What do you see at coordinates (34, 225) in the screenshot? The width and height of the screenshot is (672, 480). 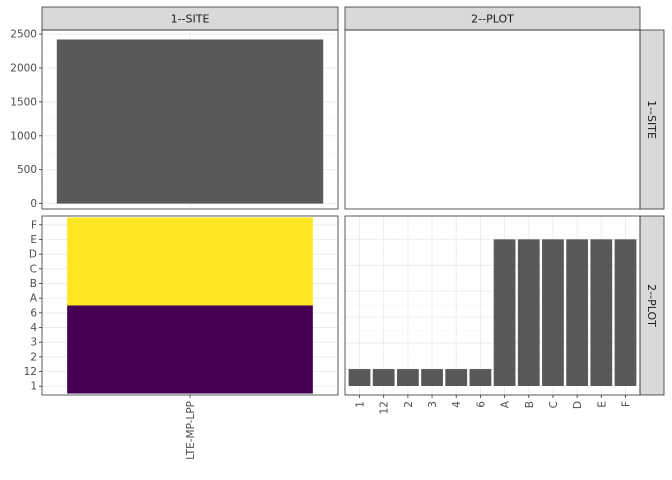 I see `y-tick-label: F` at bounding box center [34, 225].